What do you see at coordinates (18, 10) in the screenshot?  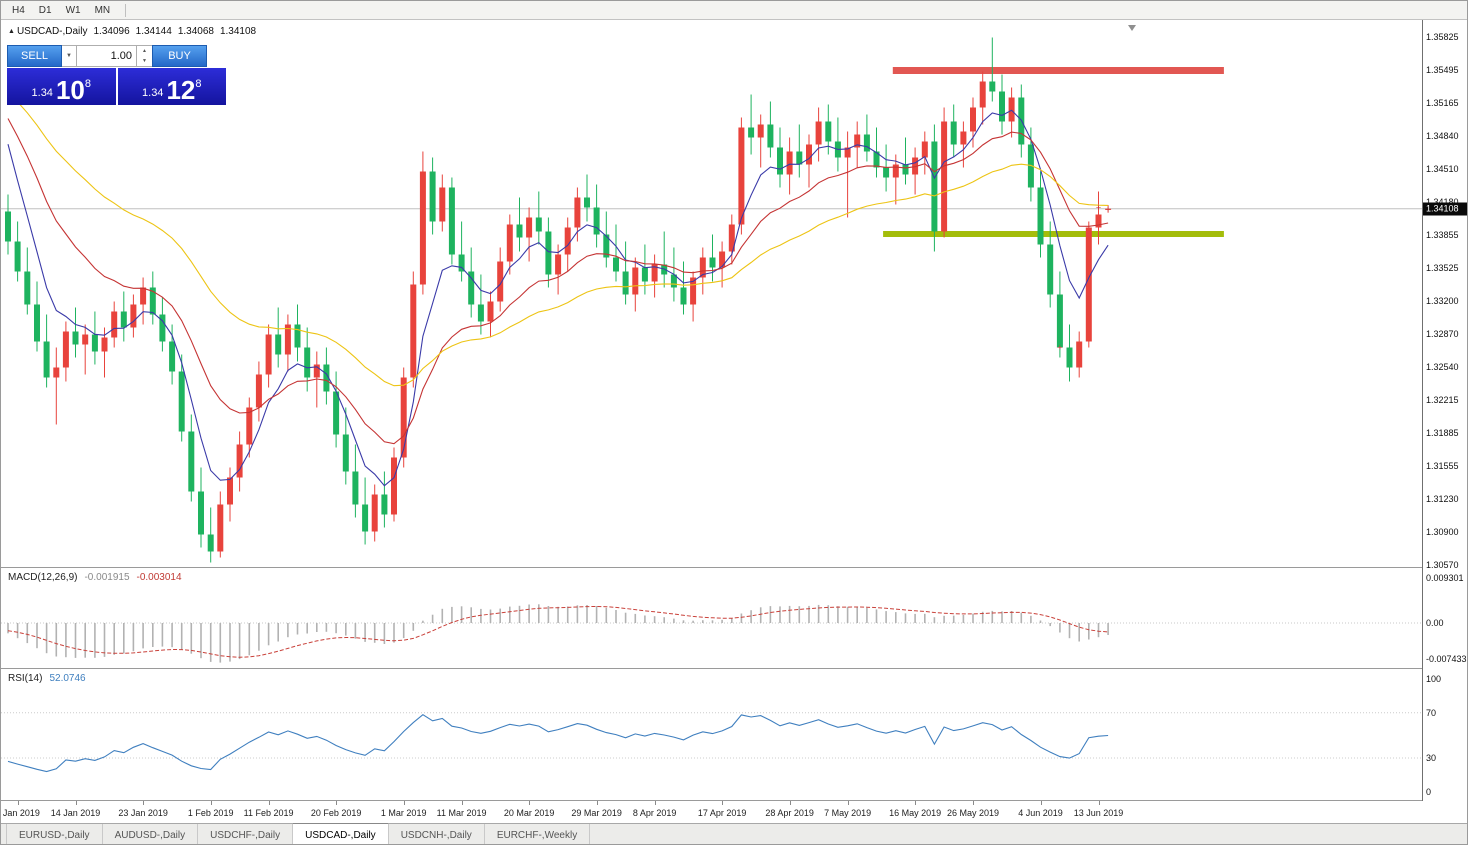 I see `timeframe-h4-button: H4` at bounding box center [18, 10].